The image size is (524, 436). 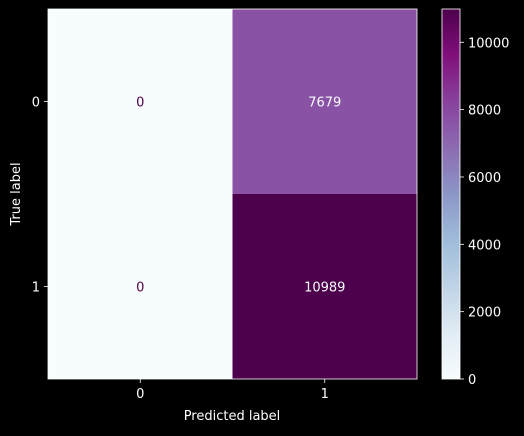 What do you see at coordinates (488, 43) in the screenshot?
I see `colorbar-tick-label-5: 10000` at bounding box center [488, 43].